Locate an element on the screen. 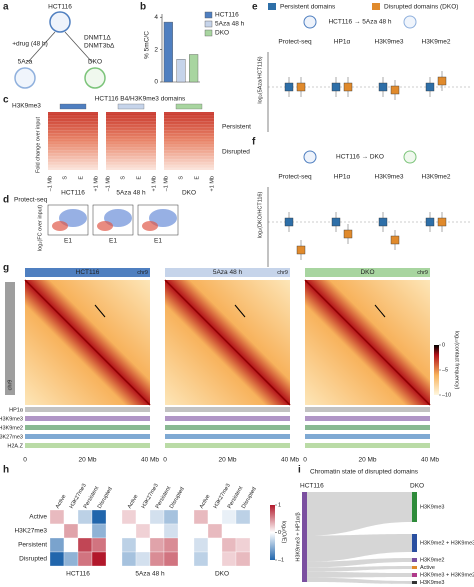  x-tick-label: +1 Mb is located at coordinates (96, 183).